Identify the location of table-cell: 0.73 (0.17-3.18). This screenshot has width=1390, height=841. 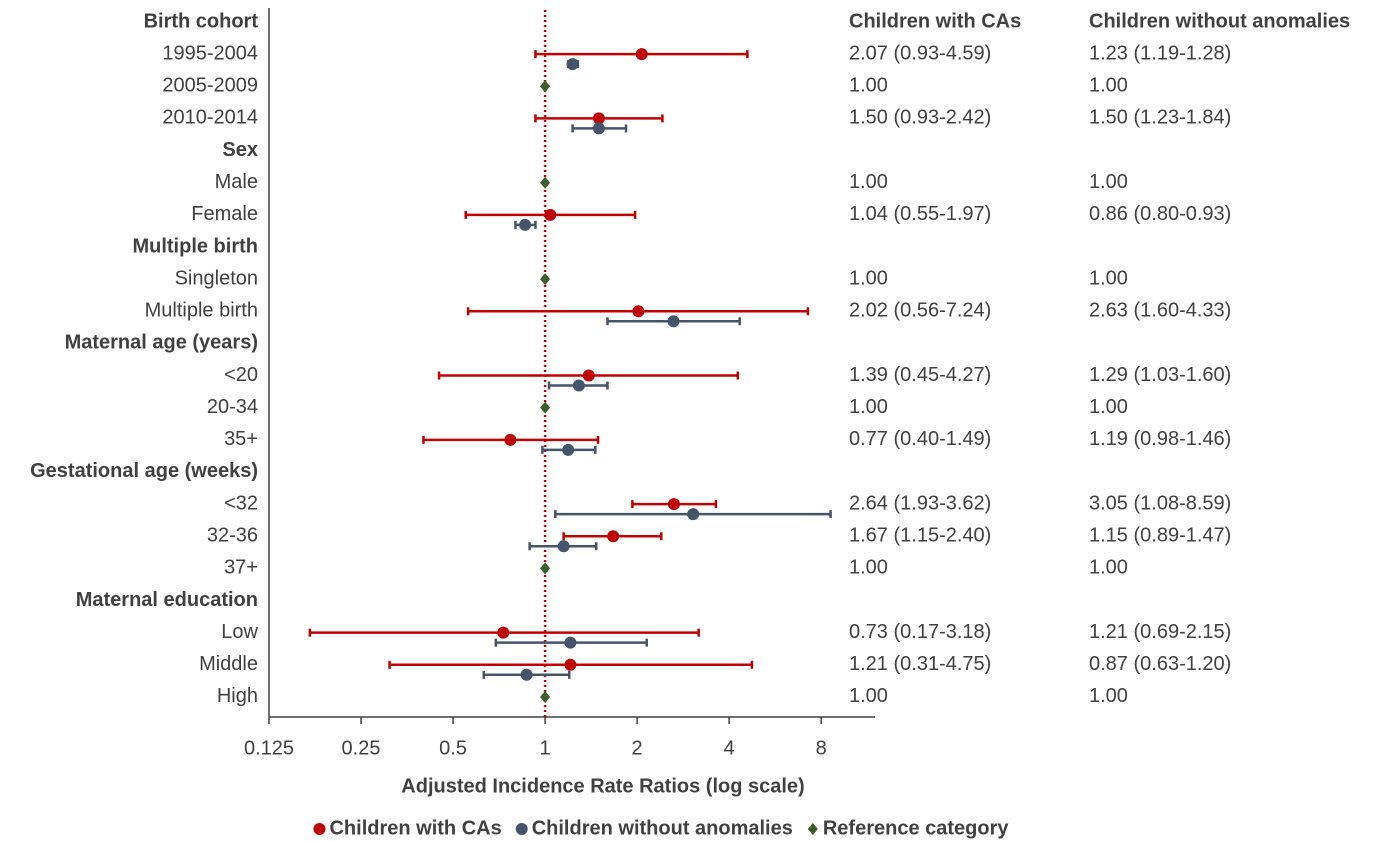
(920, 632).